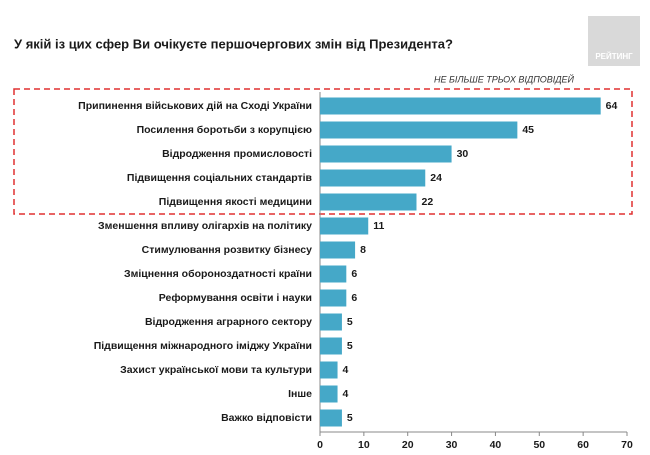 The height and width of the screenshot is (455, 650). What do you see at coordinates (436, 178) in the screenshot?
I see `value-label: 24` at bounding box center [436, 178].